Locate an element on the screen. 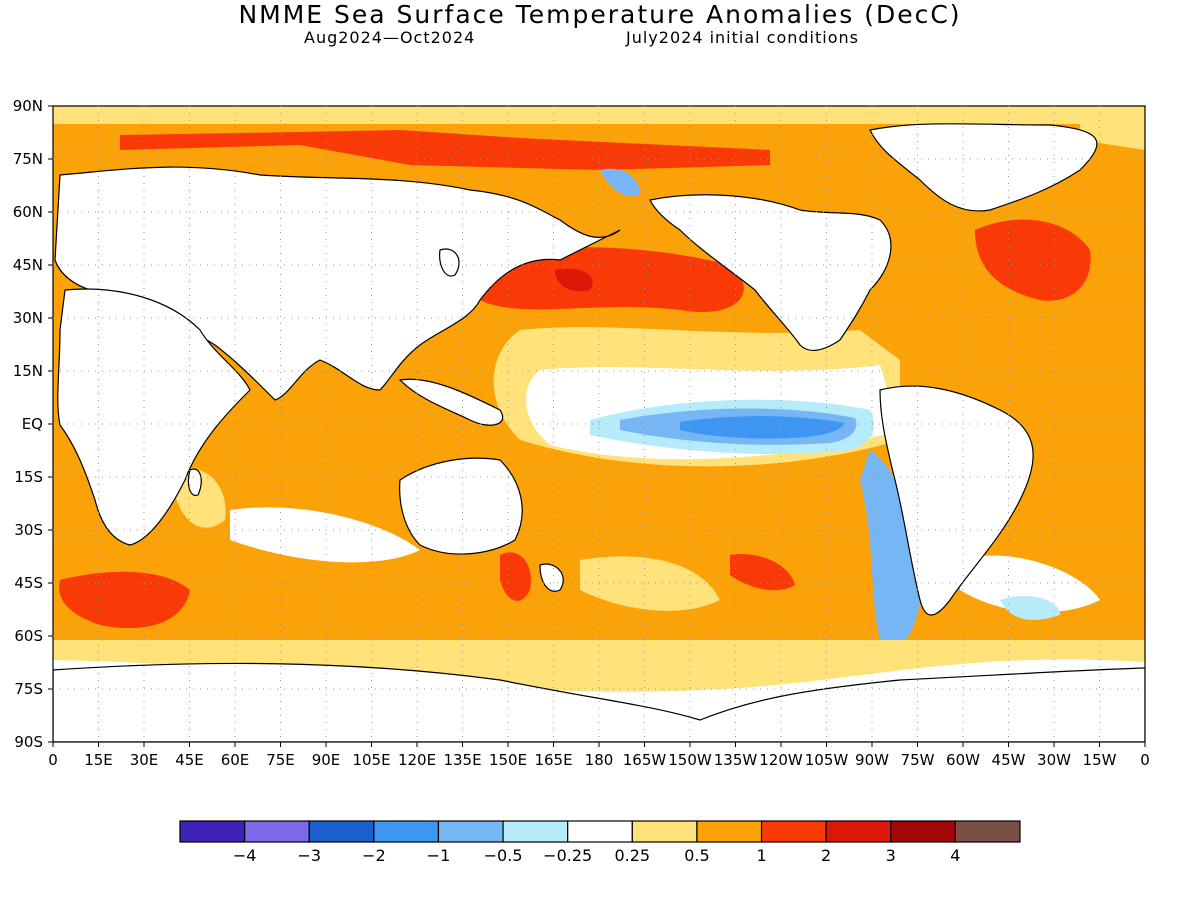 This screenshot has width=1200, height=900. lat-label: 30S is located at coordinates (28, 530).